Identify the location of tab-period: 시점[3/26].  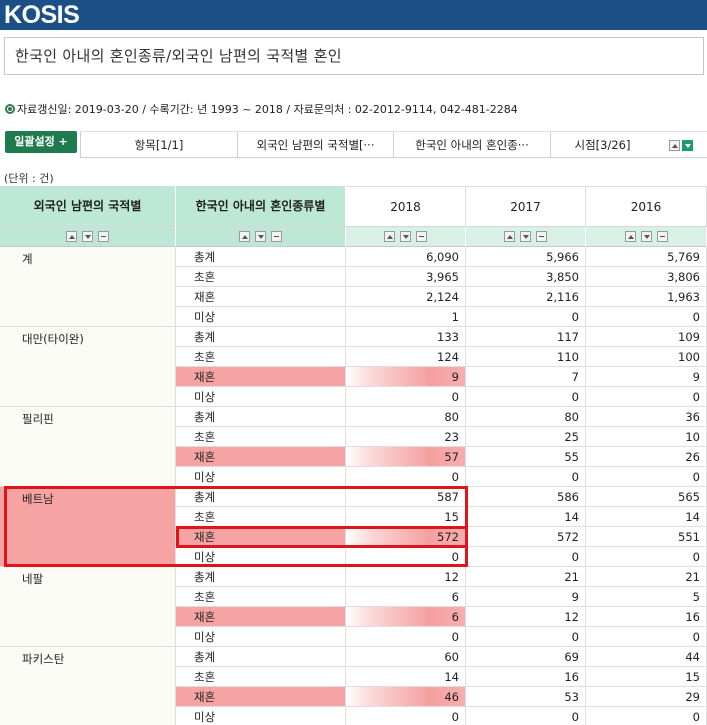
(602, 144).